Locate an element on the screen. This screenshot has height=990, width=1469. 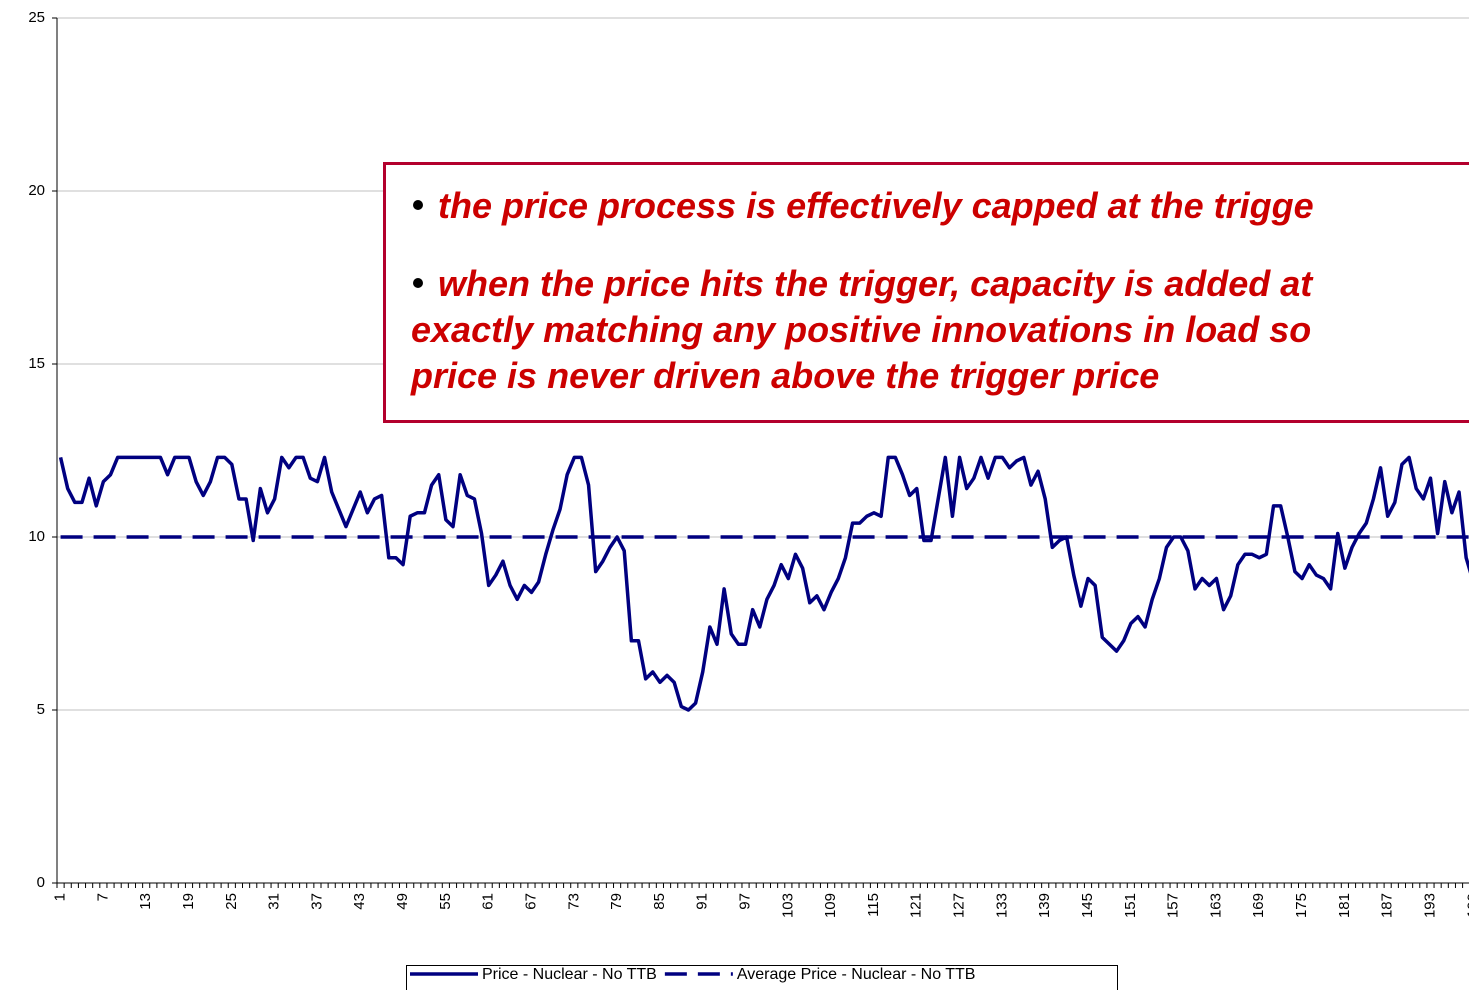
x-tick-label: 1 is located at coordinates (60, 897).